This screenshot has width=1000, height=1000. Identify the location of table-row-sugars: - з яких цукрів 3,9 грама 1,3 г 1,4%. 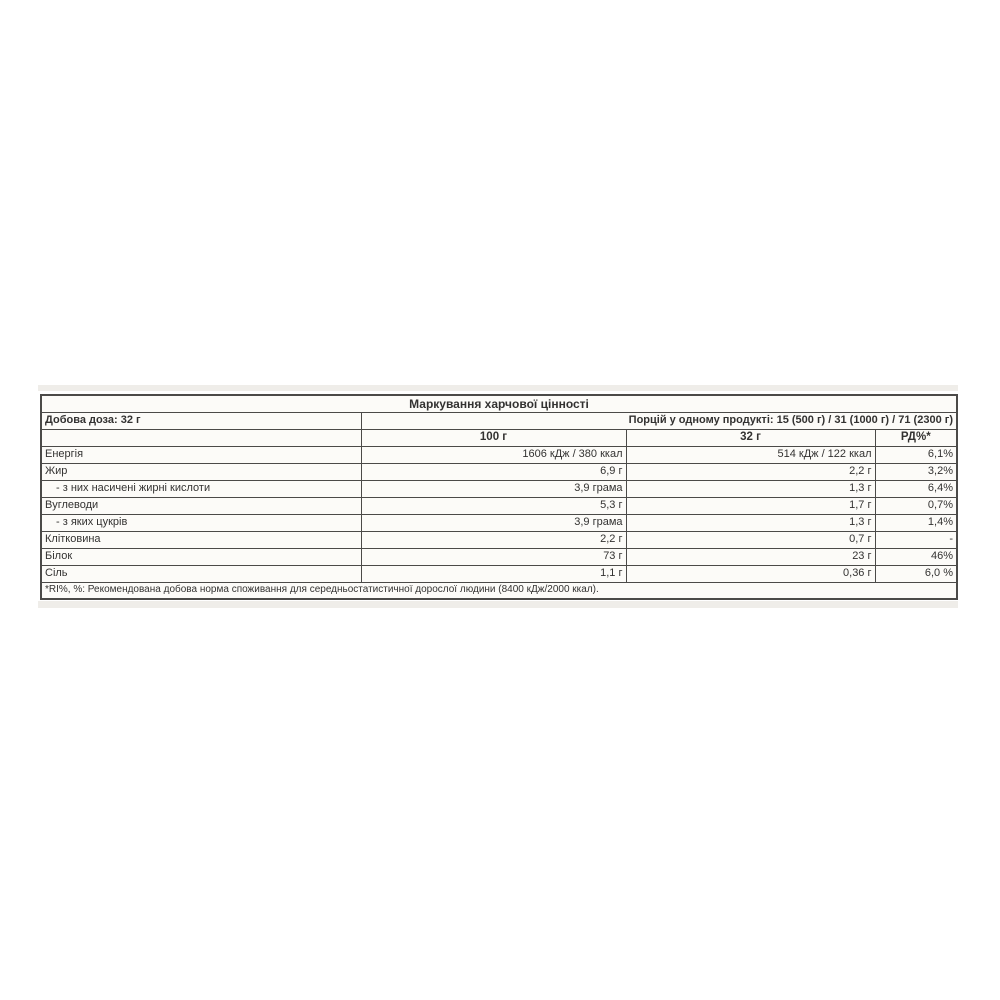
(499, 522).